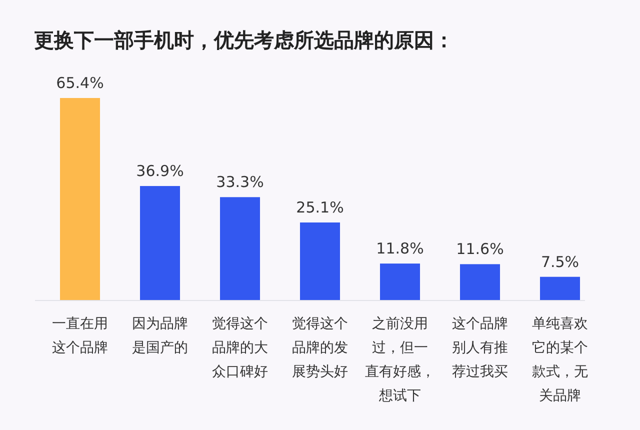  Describe the element at coordinates (240, 348) in the screenshot. I see `x-tick-label: 觉得这个品牌的大众口碑好` at that location.